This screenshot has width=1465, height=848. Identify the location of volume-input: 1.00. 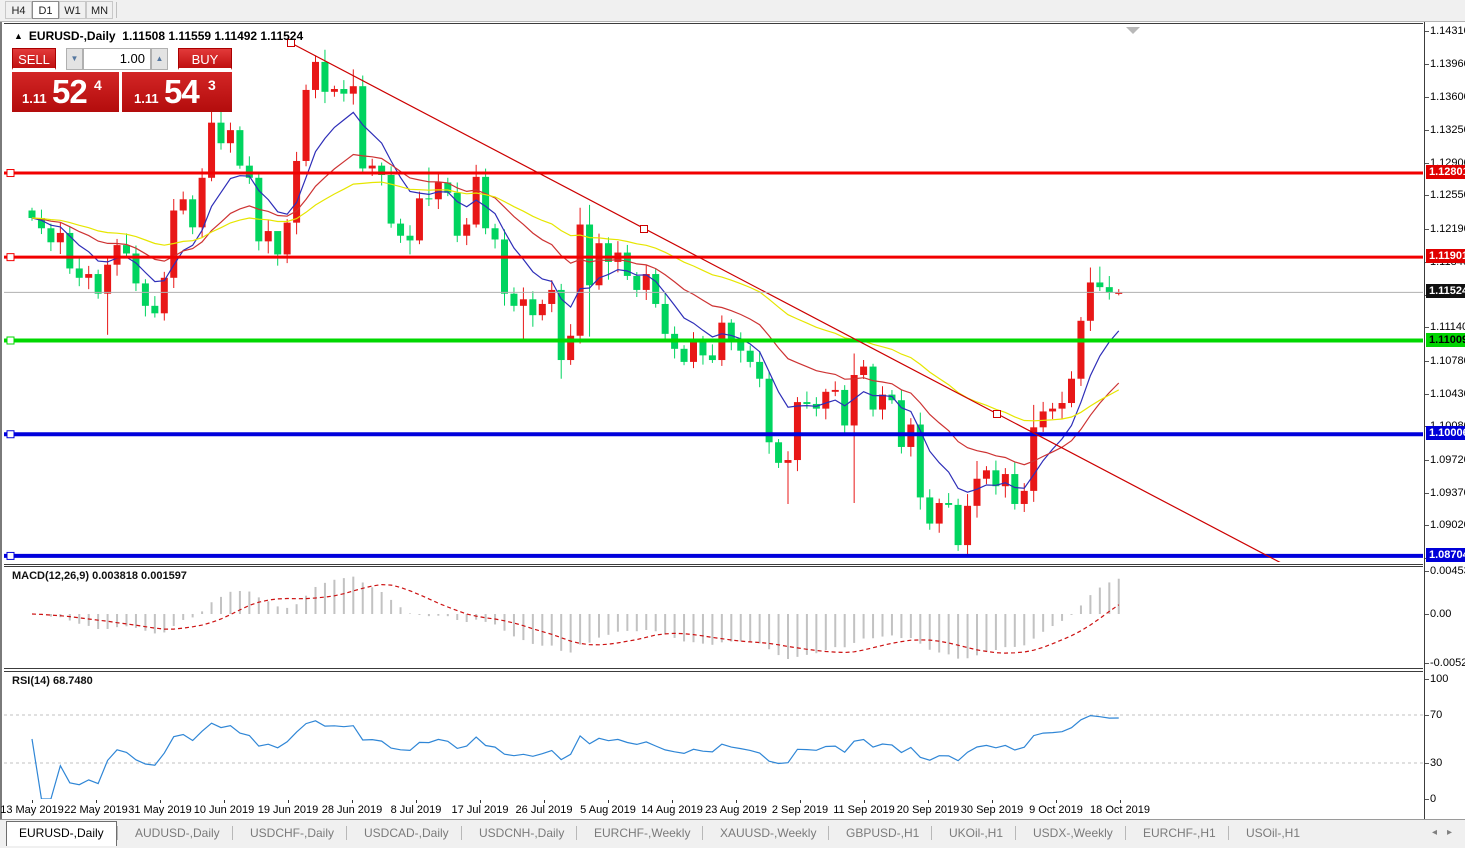
(117, 59).